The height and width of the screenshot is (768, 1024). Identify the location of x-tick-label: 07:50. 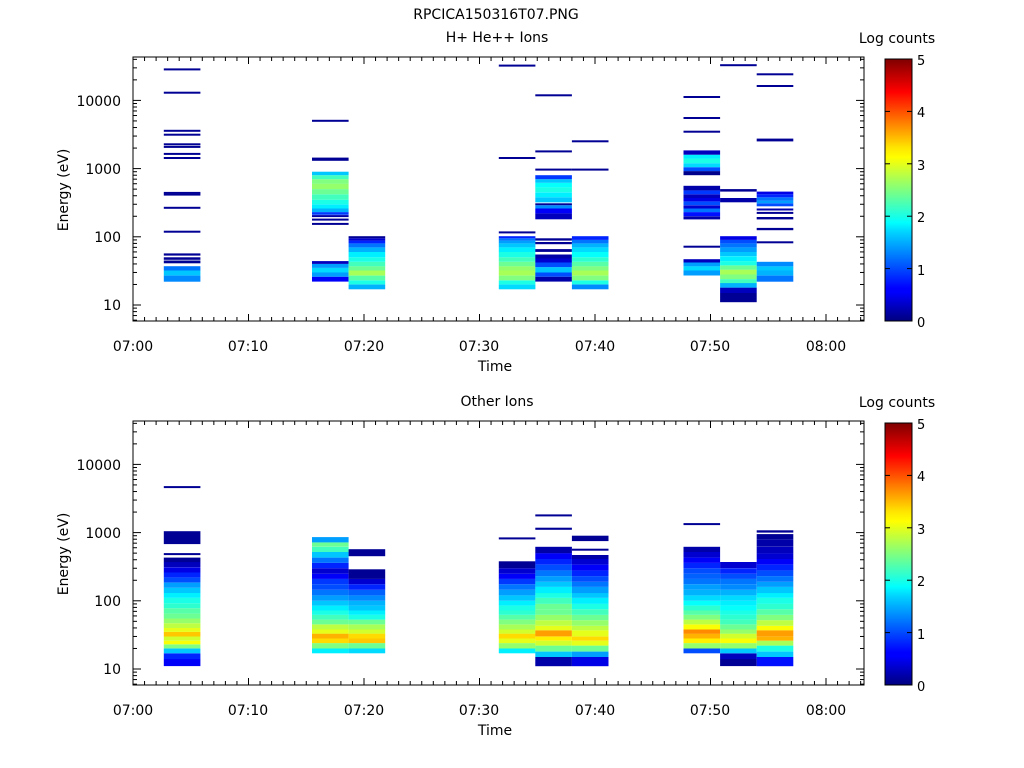
(710, 711).